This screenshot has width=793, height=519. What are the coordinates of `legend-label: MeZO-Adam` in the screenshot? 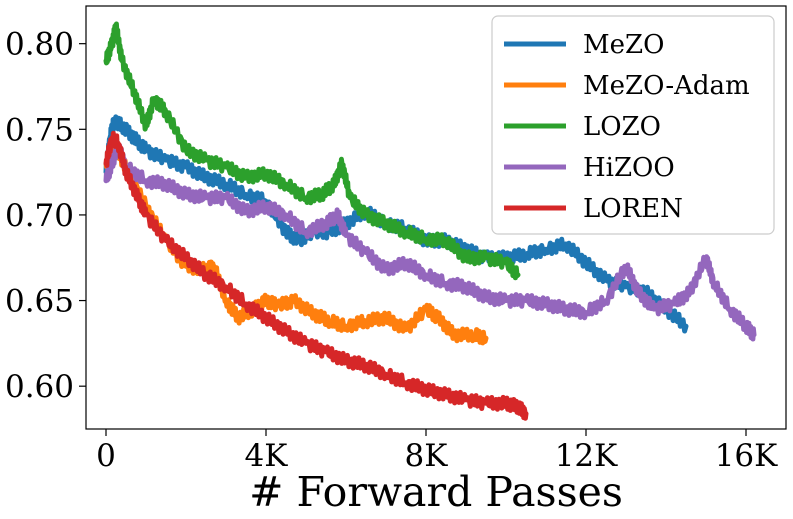 It's located at (666, 86).